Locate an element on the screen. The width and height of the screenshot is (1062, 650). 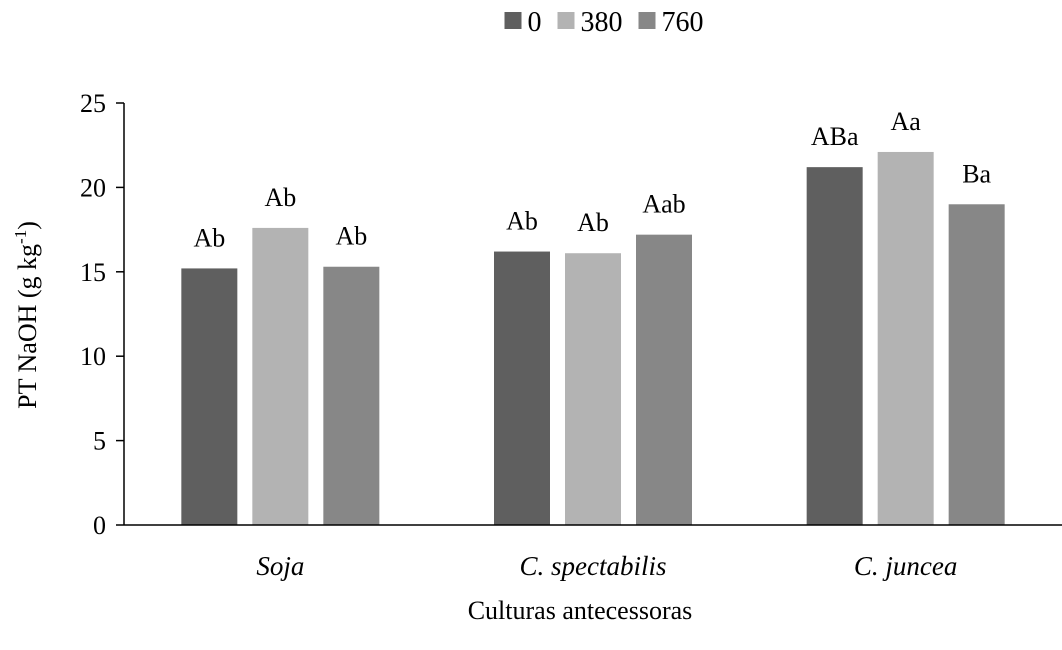
y-tick-label: 10 is located at coordinates (93, 356).